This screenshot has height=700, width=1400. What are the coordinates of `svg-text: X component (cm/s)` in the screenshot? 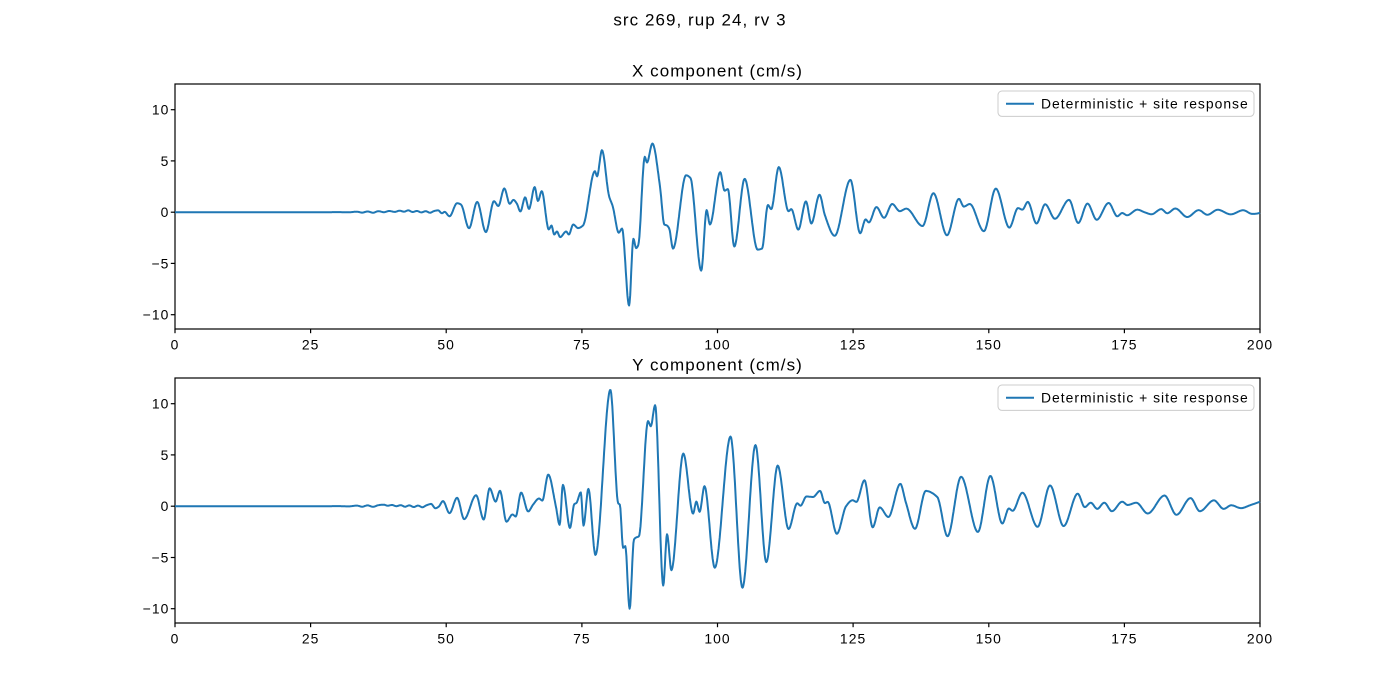 It's located at (717, 71).